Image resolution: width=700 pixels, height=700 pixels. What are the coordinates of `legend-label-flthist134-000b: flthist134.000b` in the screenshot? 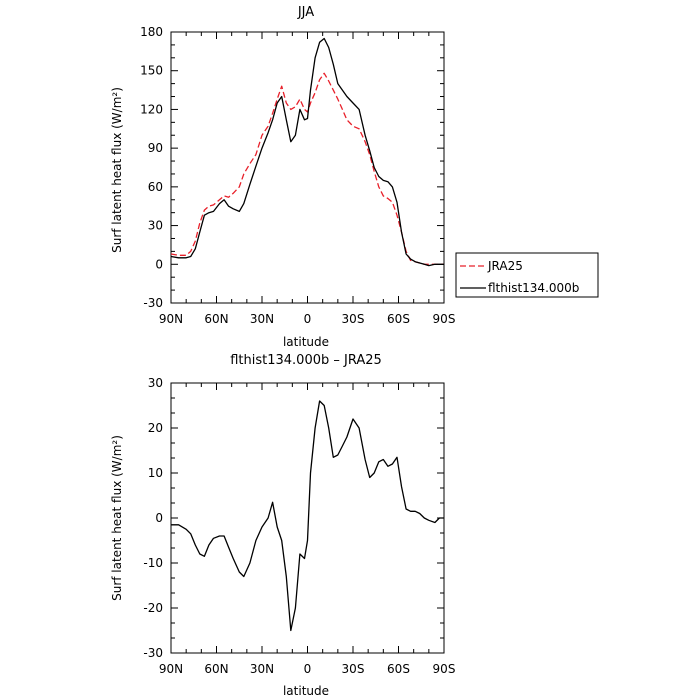 It's located at (533, 288).